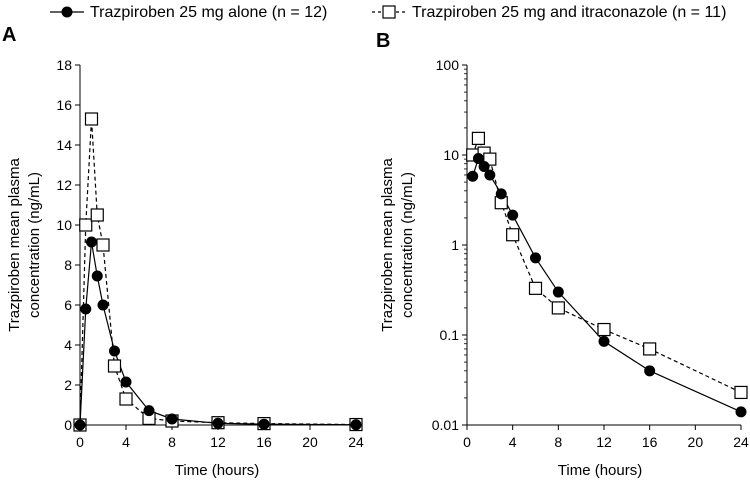 This screenshot has width=750, height=483. Describe the element at coordinates (356, 442) in the screenshot. I see `panel-a-x-tick-label: 24` at that location.